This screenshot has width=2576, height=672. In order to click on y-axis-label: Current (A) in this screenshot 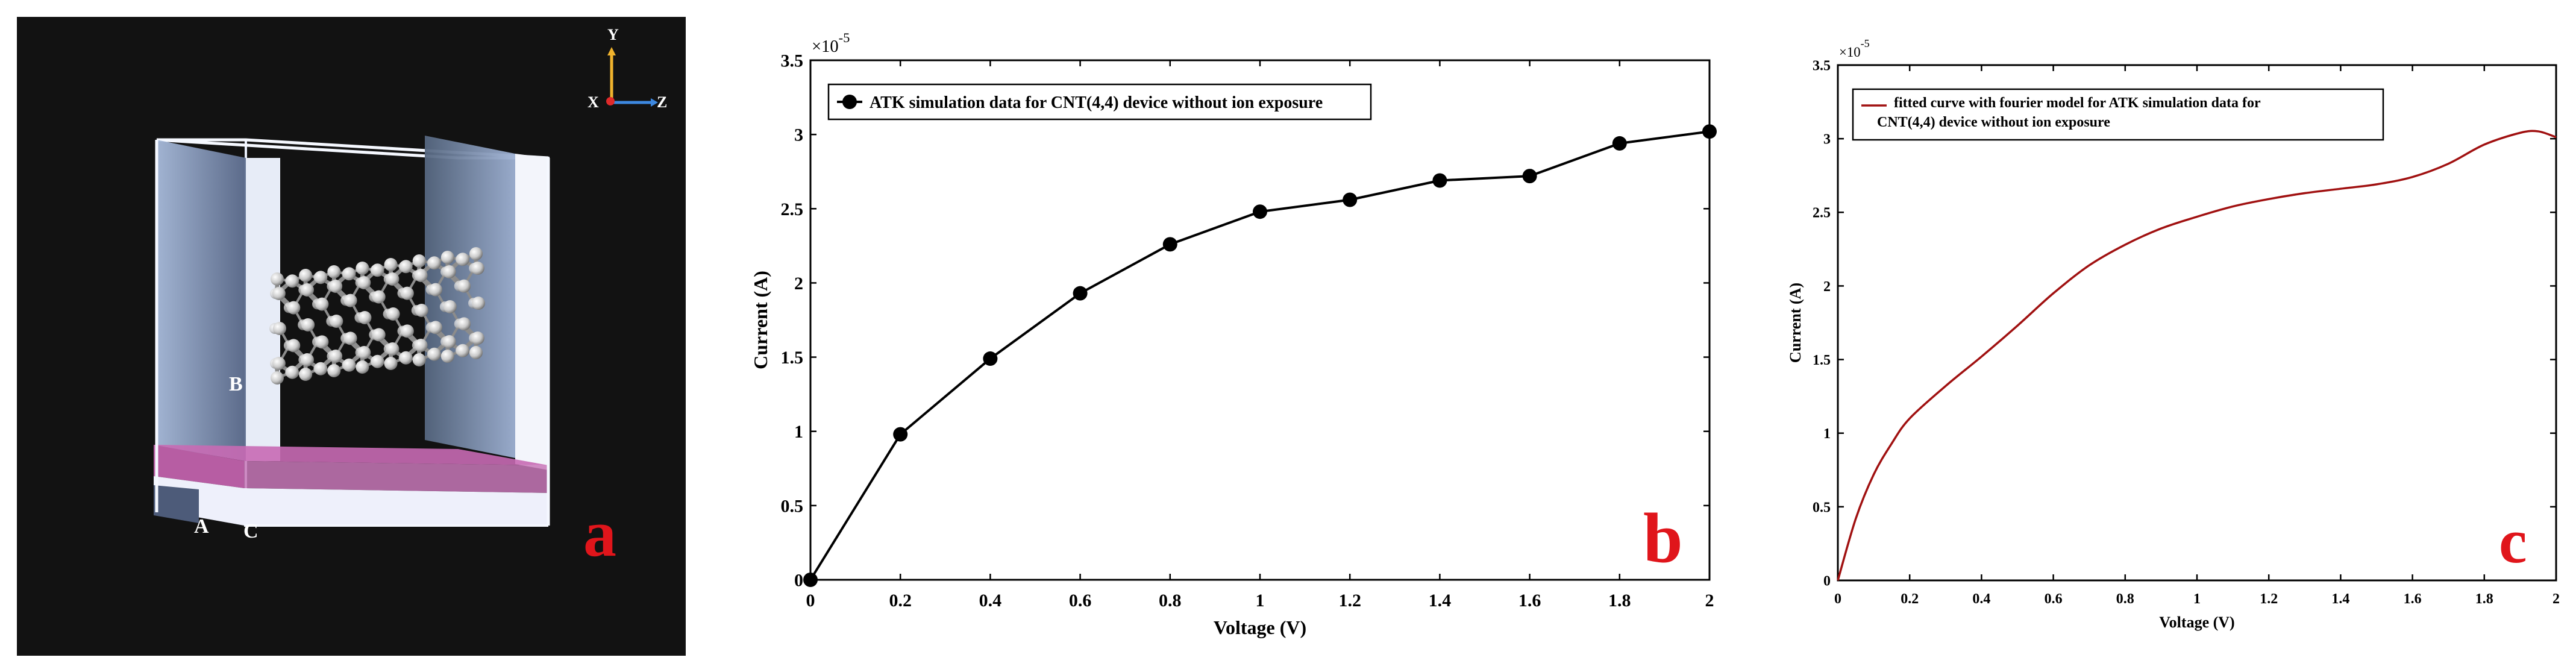, I will do `click(760, 320)`.